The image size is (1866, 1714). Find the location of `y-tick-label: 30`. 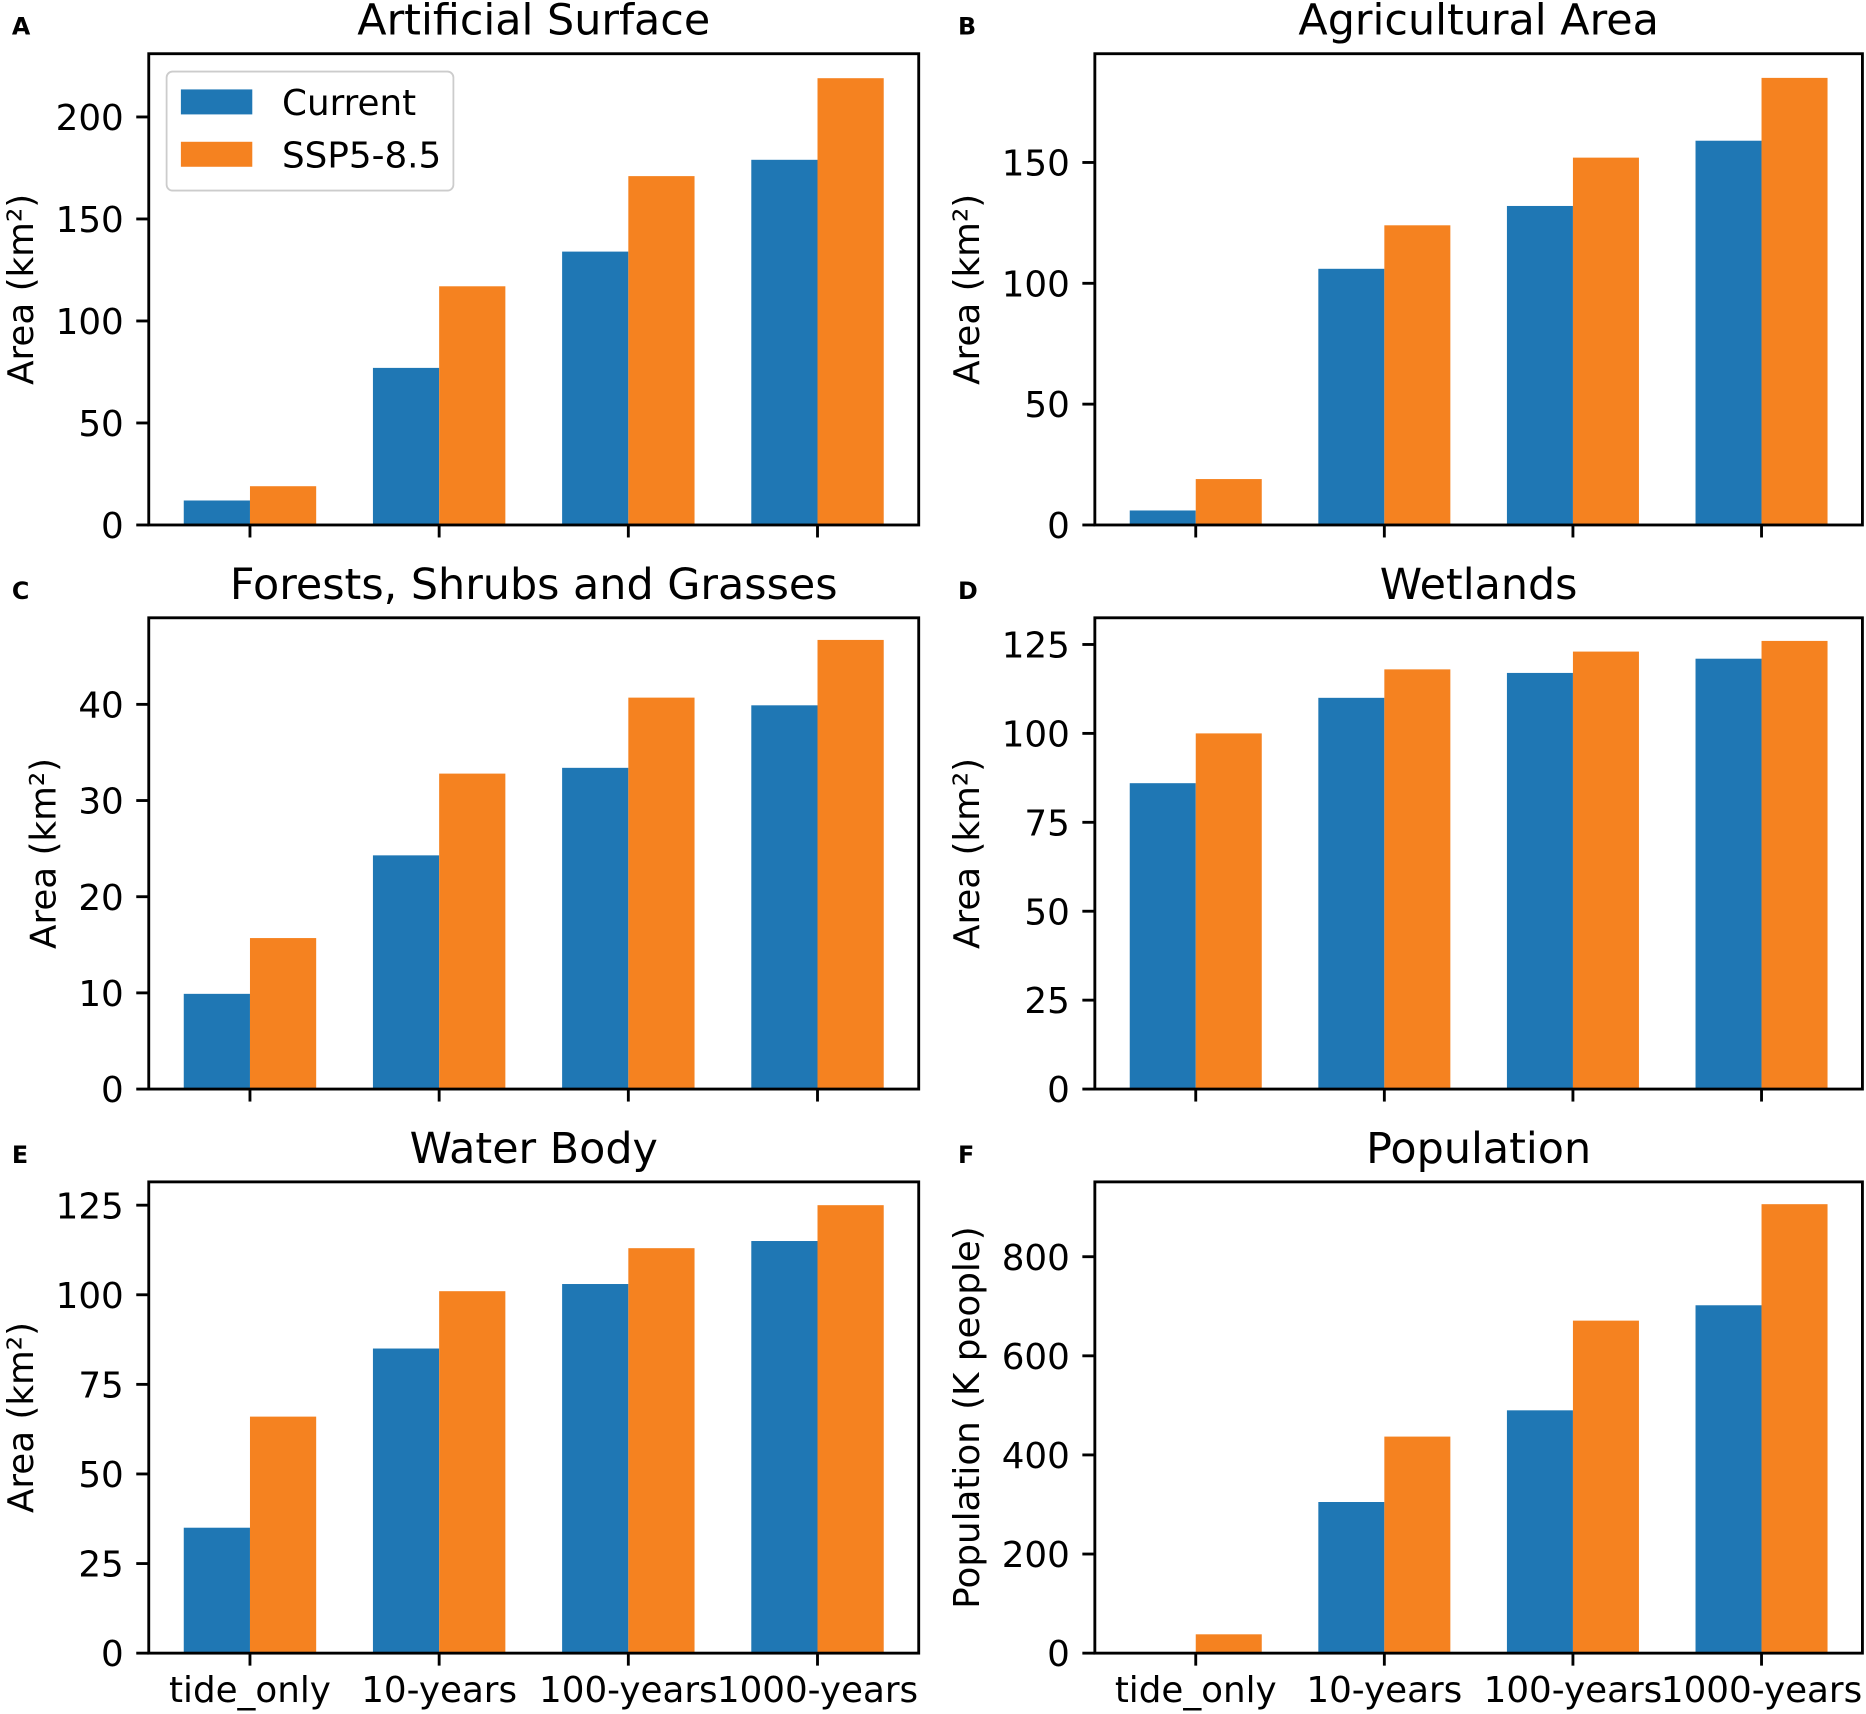

y-tick-label: 30 is located at coordinates (100, 802).